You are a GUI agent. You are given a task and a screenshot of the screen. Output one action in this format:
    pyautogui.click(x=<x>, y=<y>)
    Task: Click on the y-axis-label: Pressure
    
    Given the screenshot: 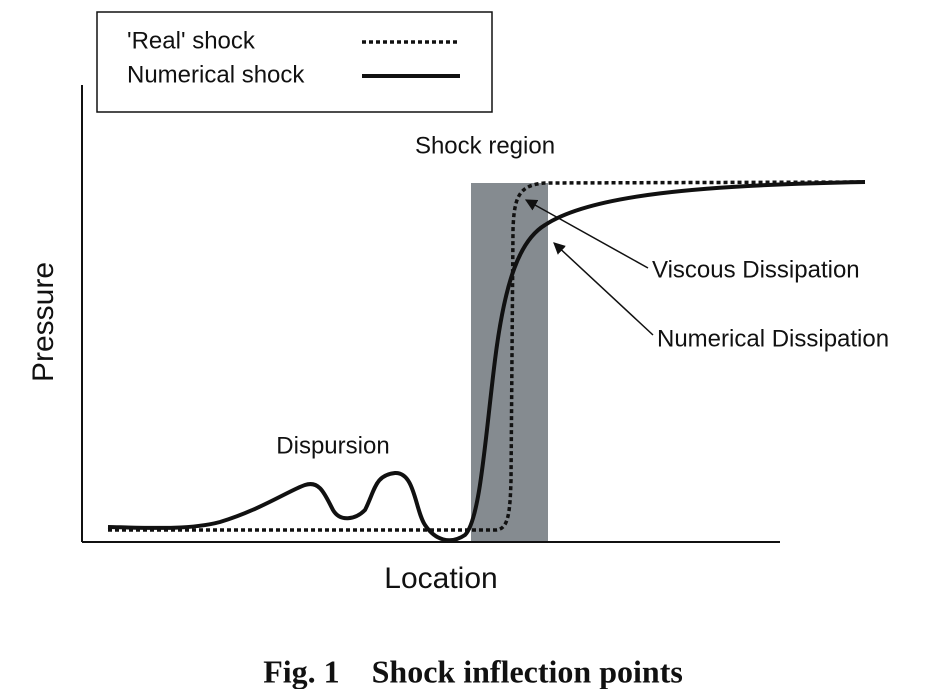 What is the action you would take?
    pyautogui.click(x=43, y=322)
    